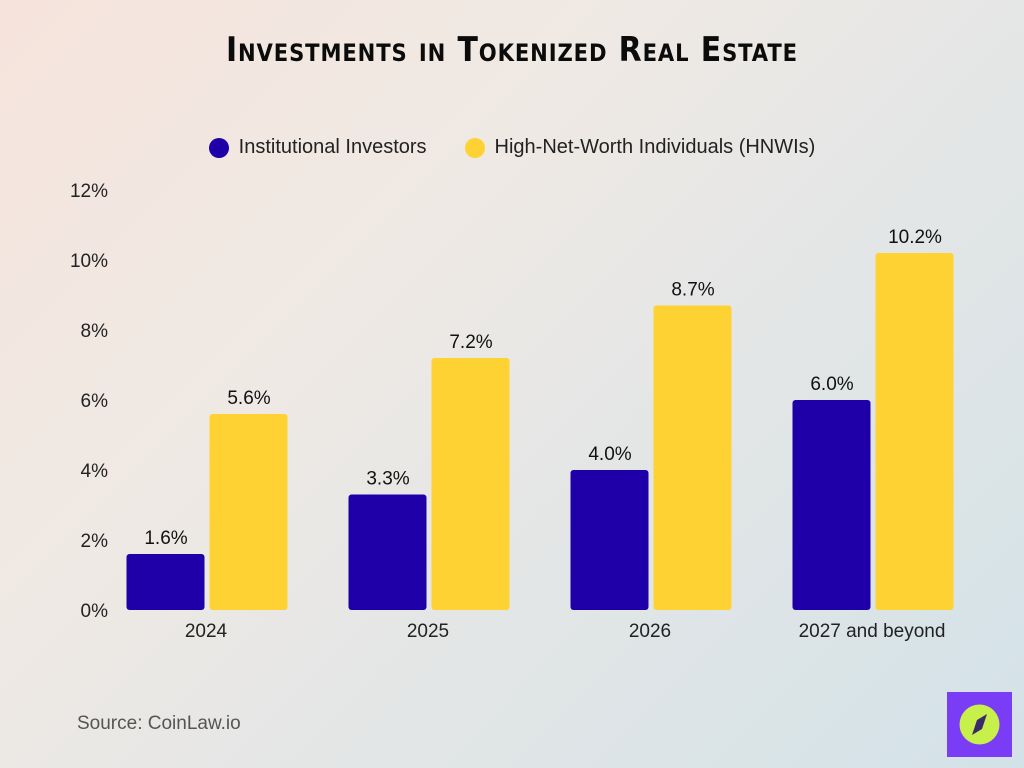 The image size is (1024, 768). Describe the element at coordinates (470, 342) in the screenshot. I see `data-label: 7.2%` at that location.